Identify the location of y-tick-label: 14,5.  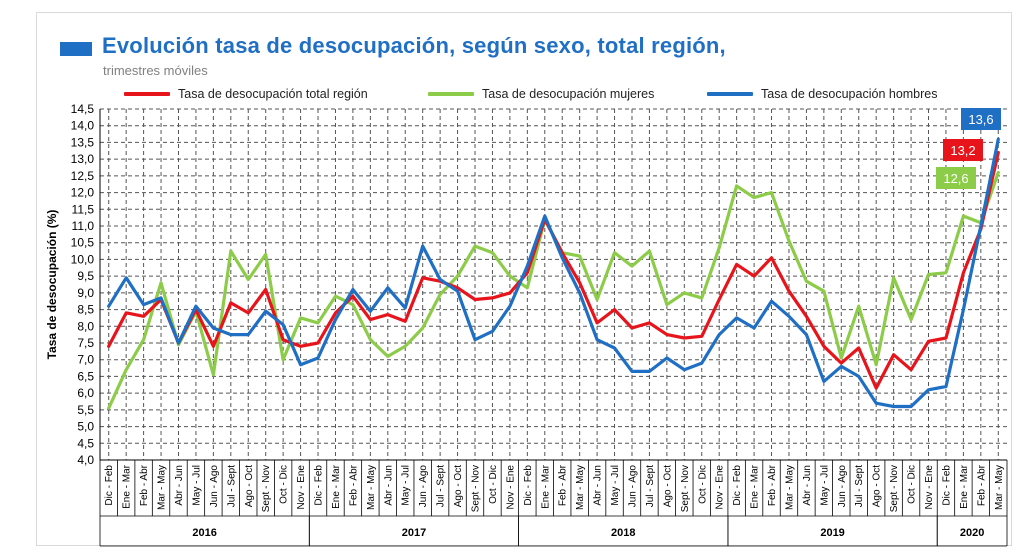
(83, 109).